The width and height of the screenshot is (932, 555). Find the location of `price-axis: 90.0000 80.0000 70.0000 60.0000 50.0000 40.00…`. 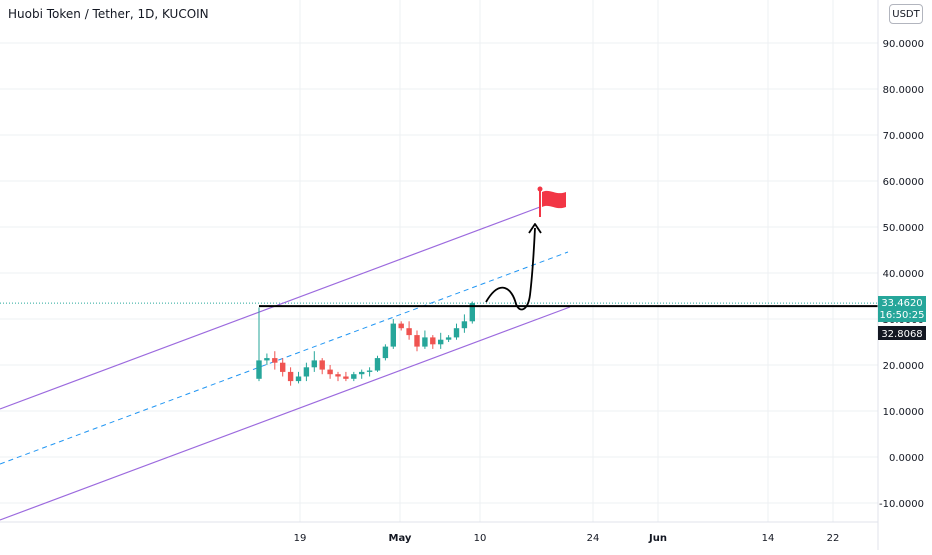

price-axis: 90.0000 80.0000 70.0000 60.0000 50.0000 40.00… is located at coordinates (900, 275).